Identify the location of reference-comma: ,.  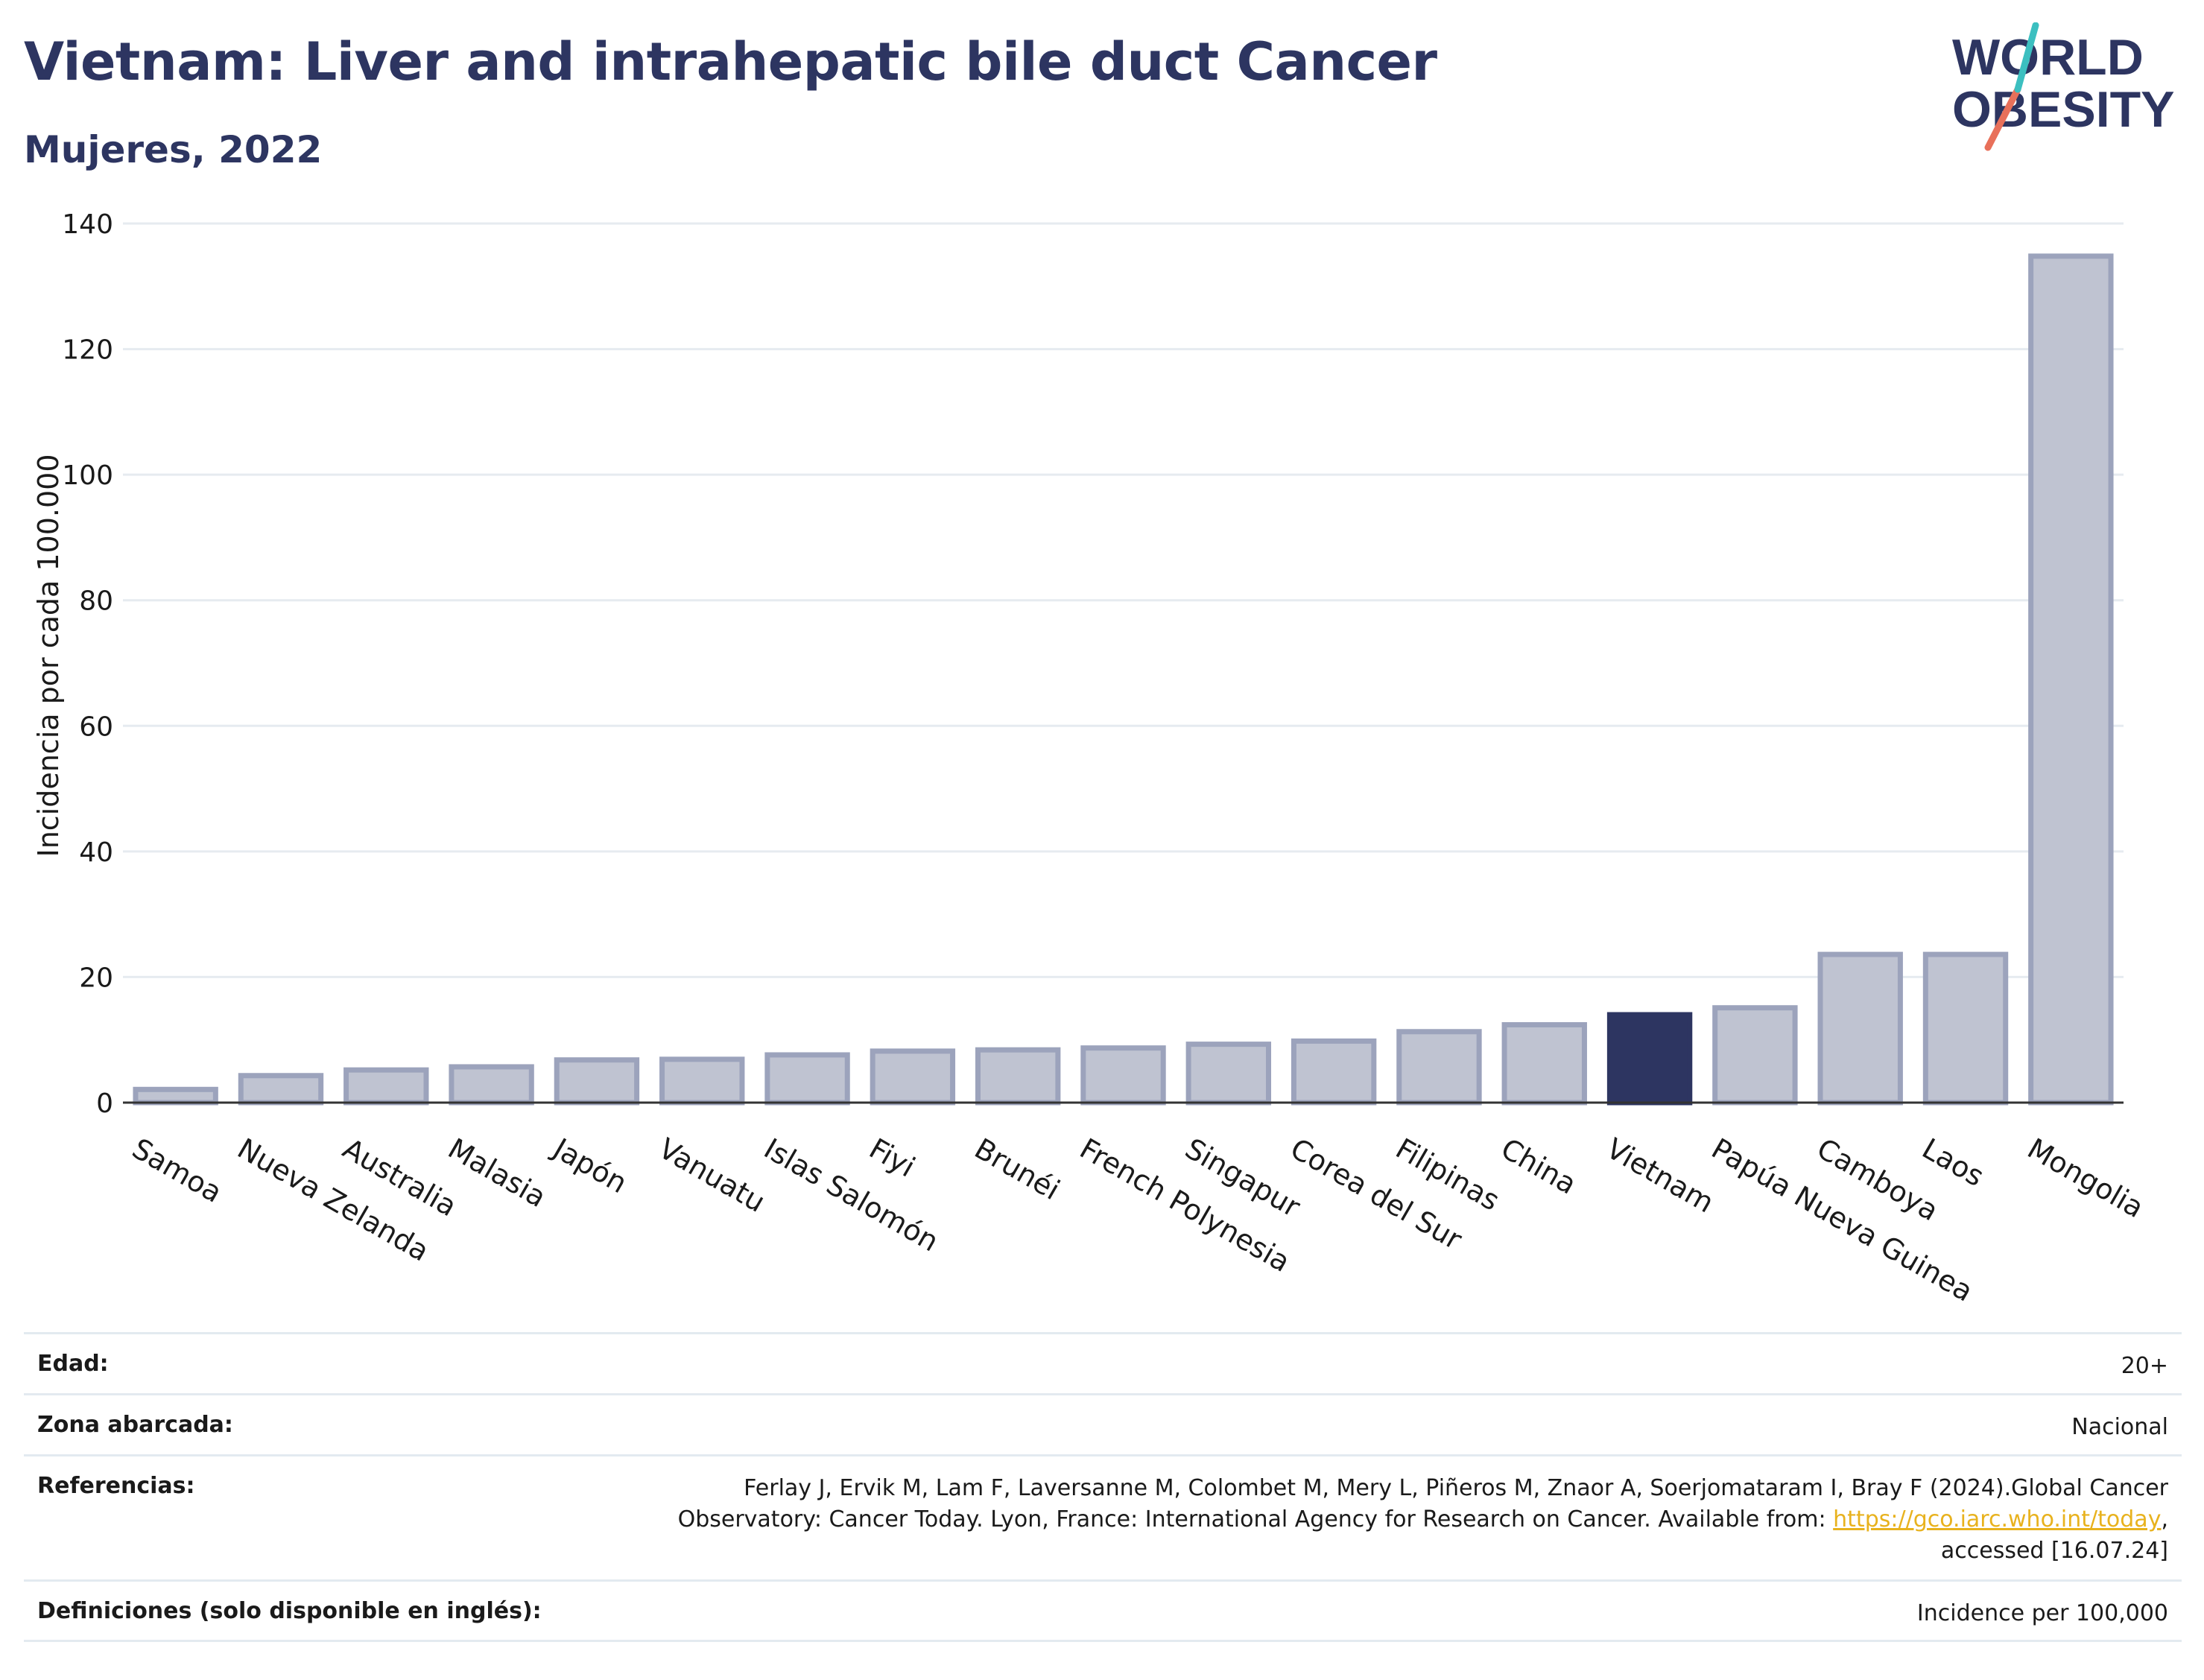
(2164, 1519).